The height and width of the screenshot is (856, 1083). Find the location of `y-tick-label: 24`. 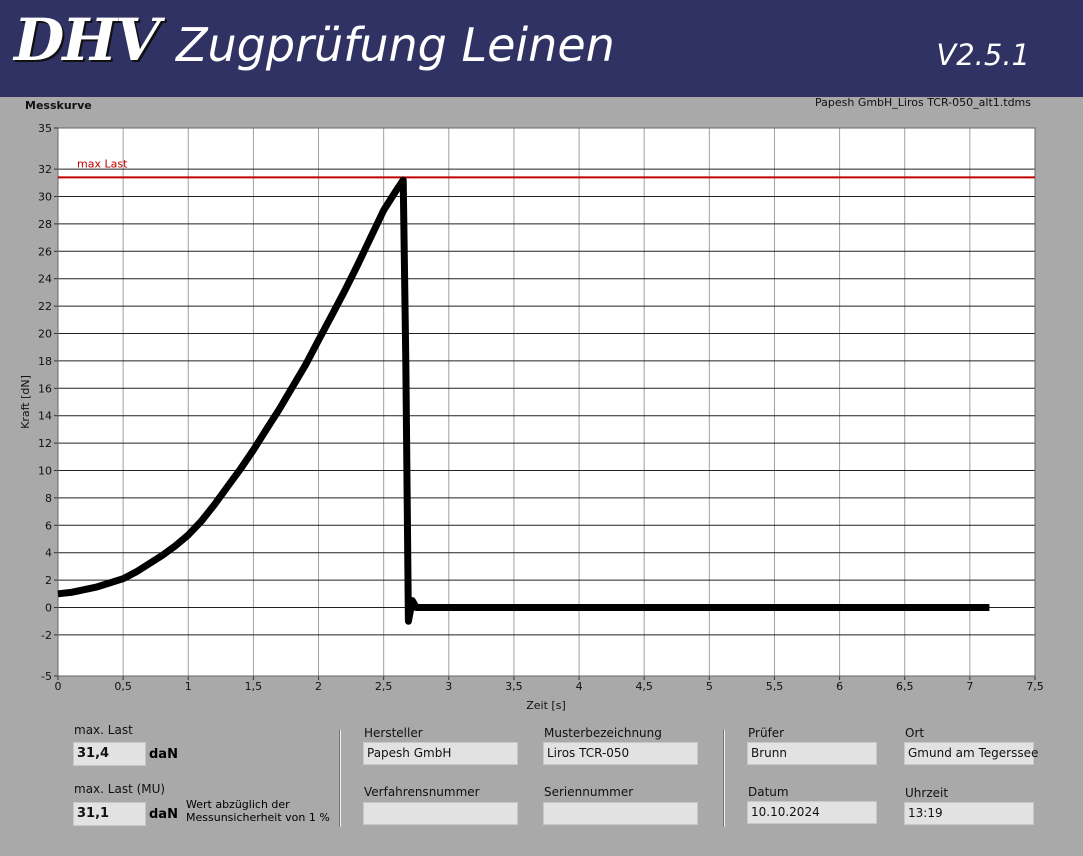

y-tick-label: 24 is located at coordinates (45, 279).